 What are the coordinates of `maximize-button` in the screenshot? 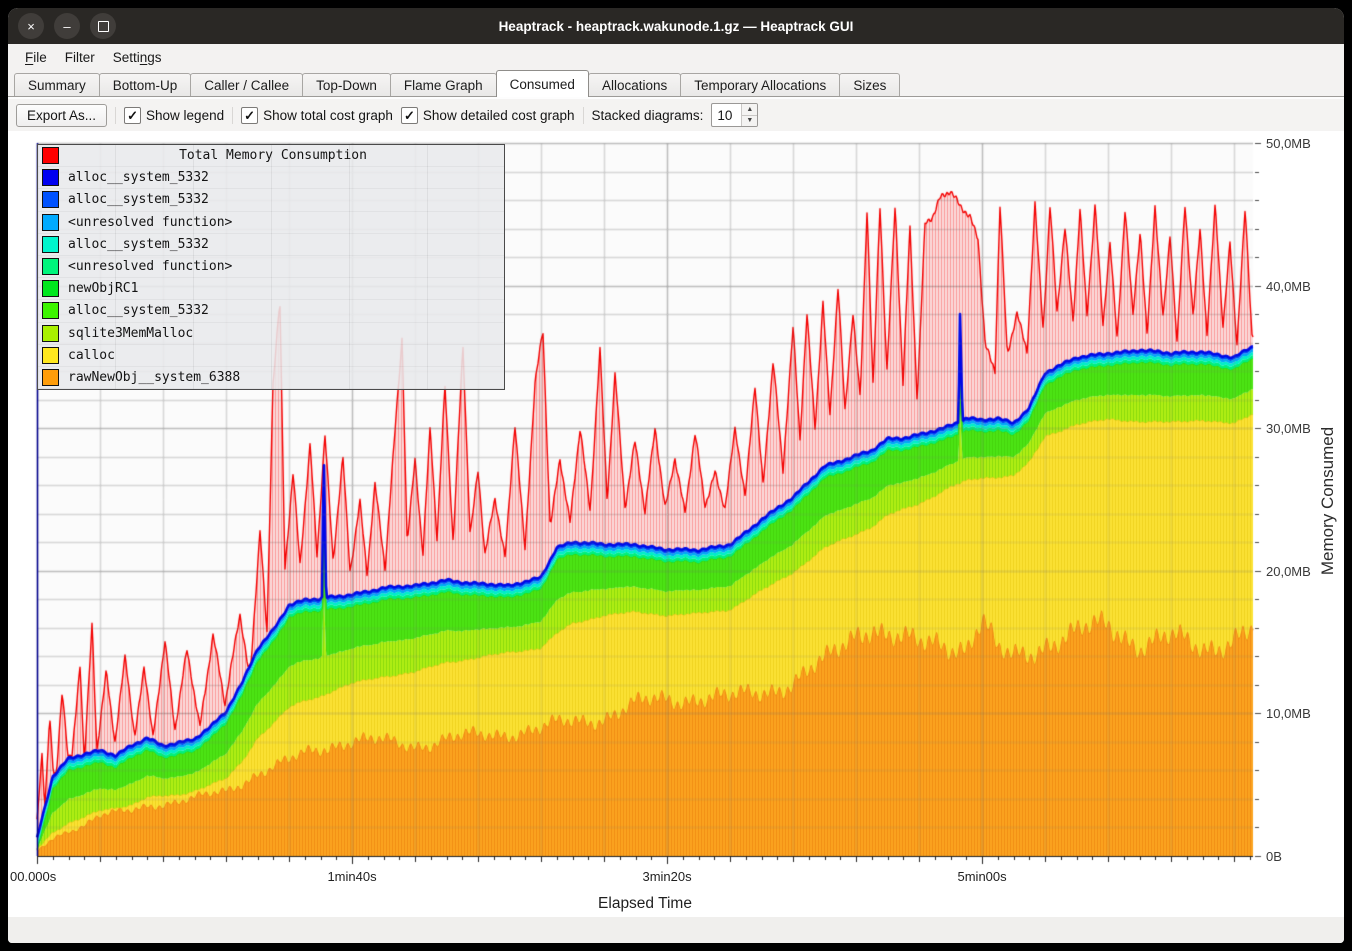 It's located at (103, 26).